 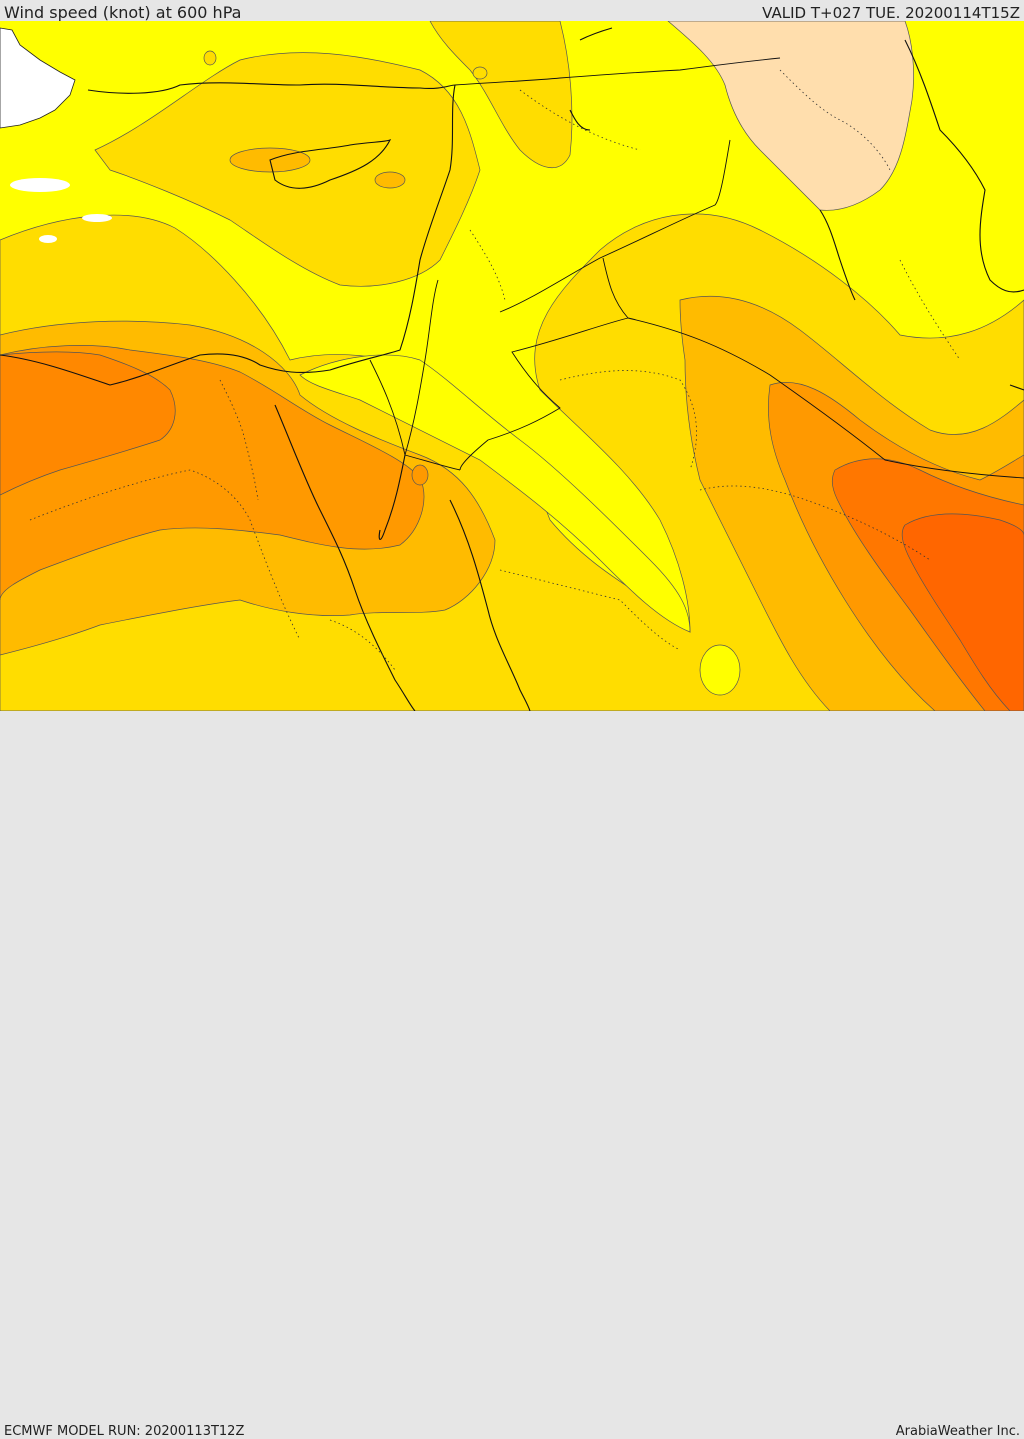 I want to click on model-run: ECMWF MODEL RUN: 20200113T12Z, so click(x=124, y=1431).